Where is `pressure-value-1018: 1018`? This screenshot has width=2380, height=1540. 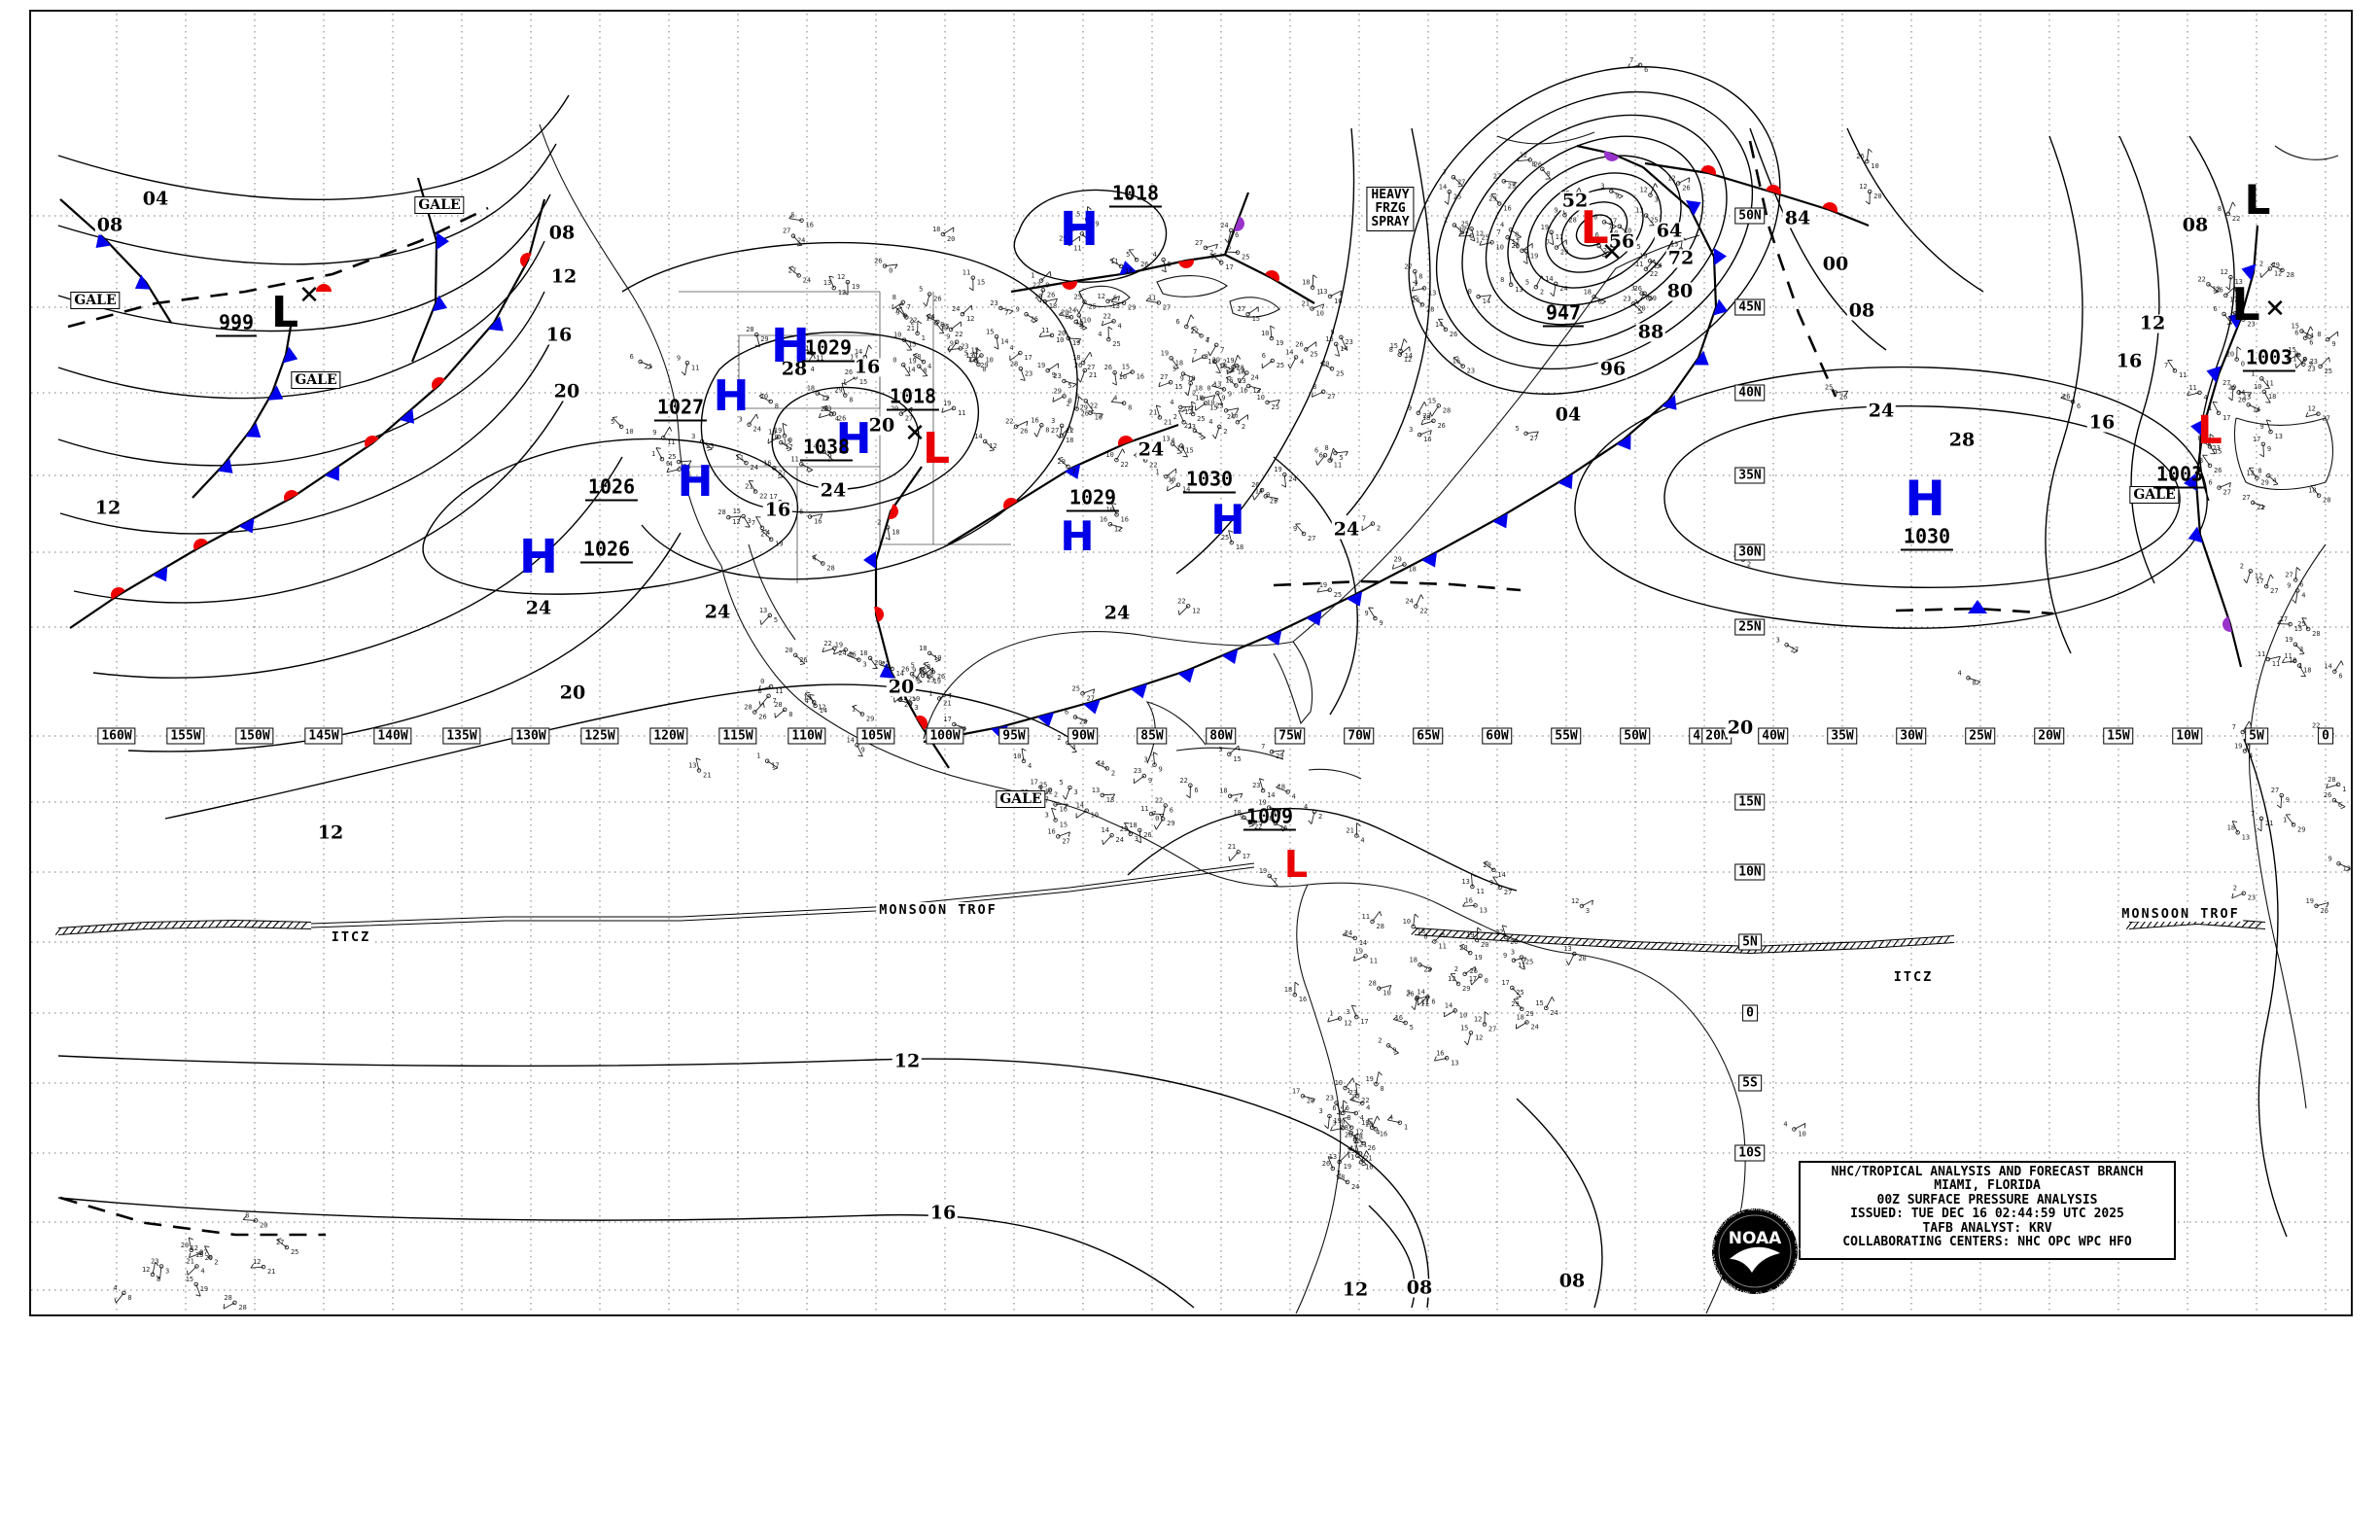
pressure-value-1018: 1018 is located at coordinates (1135, 195).